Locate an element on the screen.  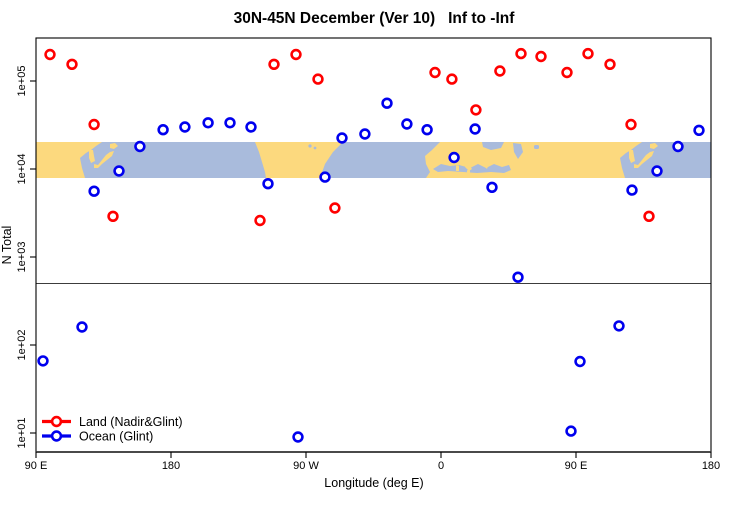
ocean-pacific-west is located at coordinates (173, 160).